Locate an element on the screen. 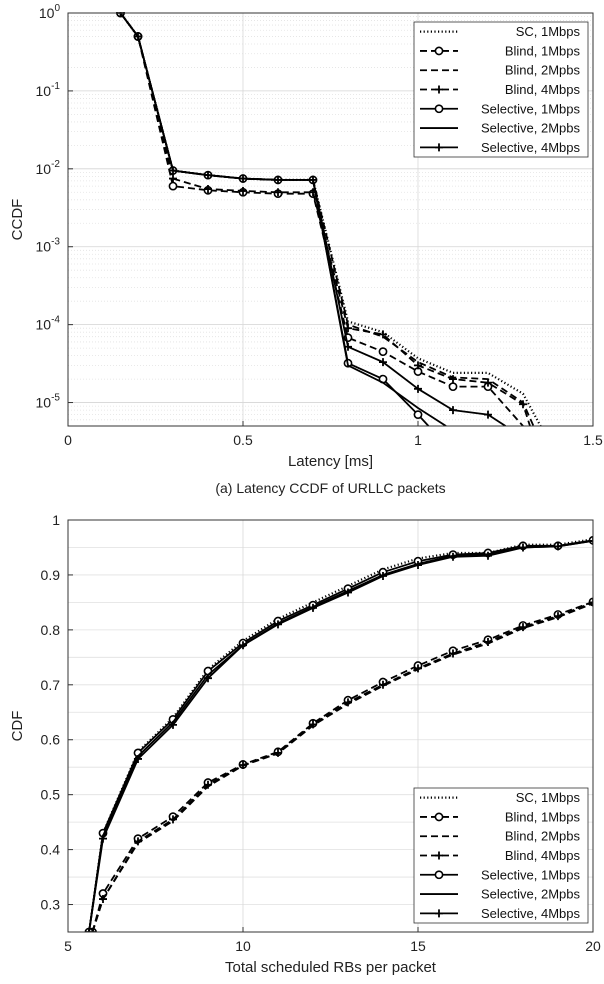 This screenshot has width=604, height=984. y-axis-label: CDF is located at coordinates (17, 726).